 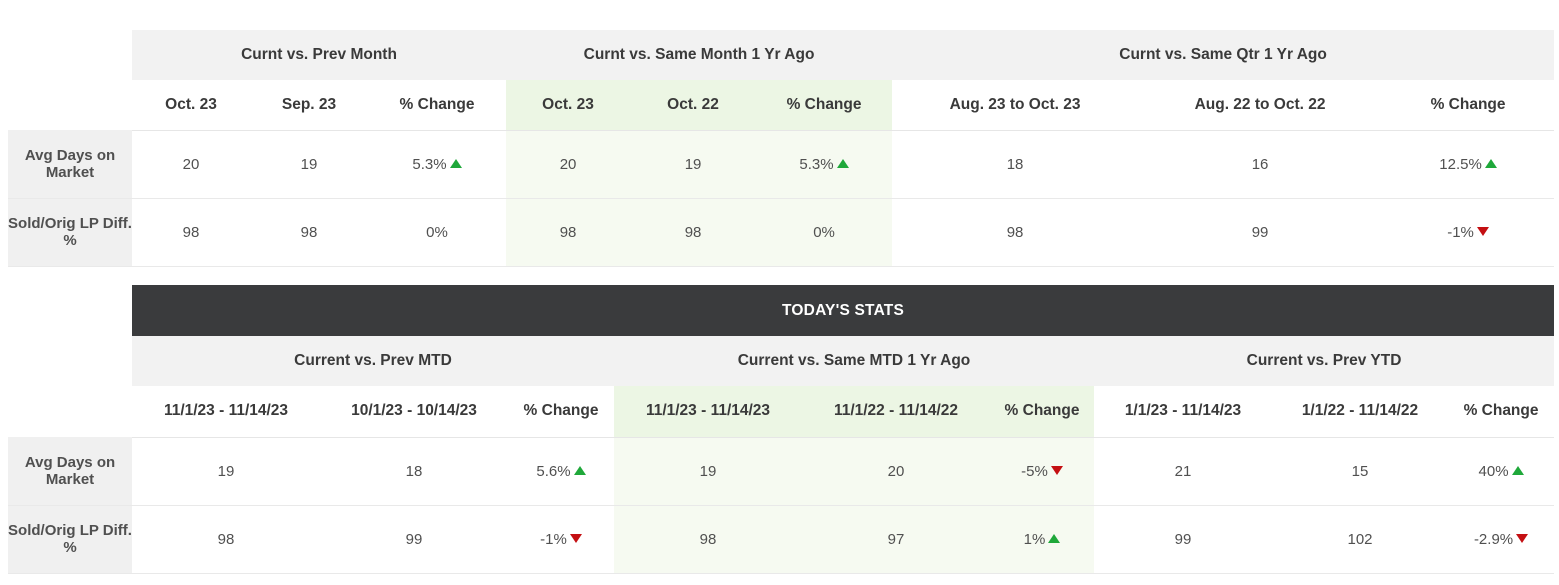 What do you see at coordinates (1360, 471) in the screenshot?
I see `table-cell: 15` at bounding box center [1360, 471].